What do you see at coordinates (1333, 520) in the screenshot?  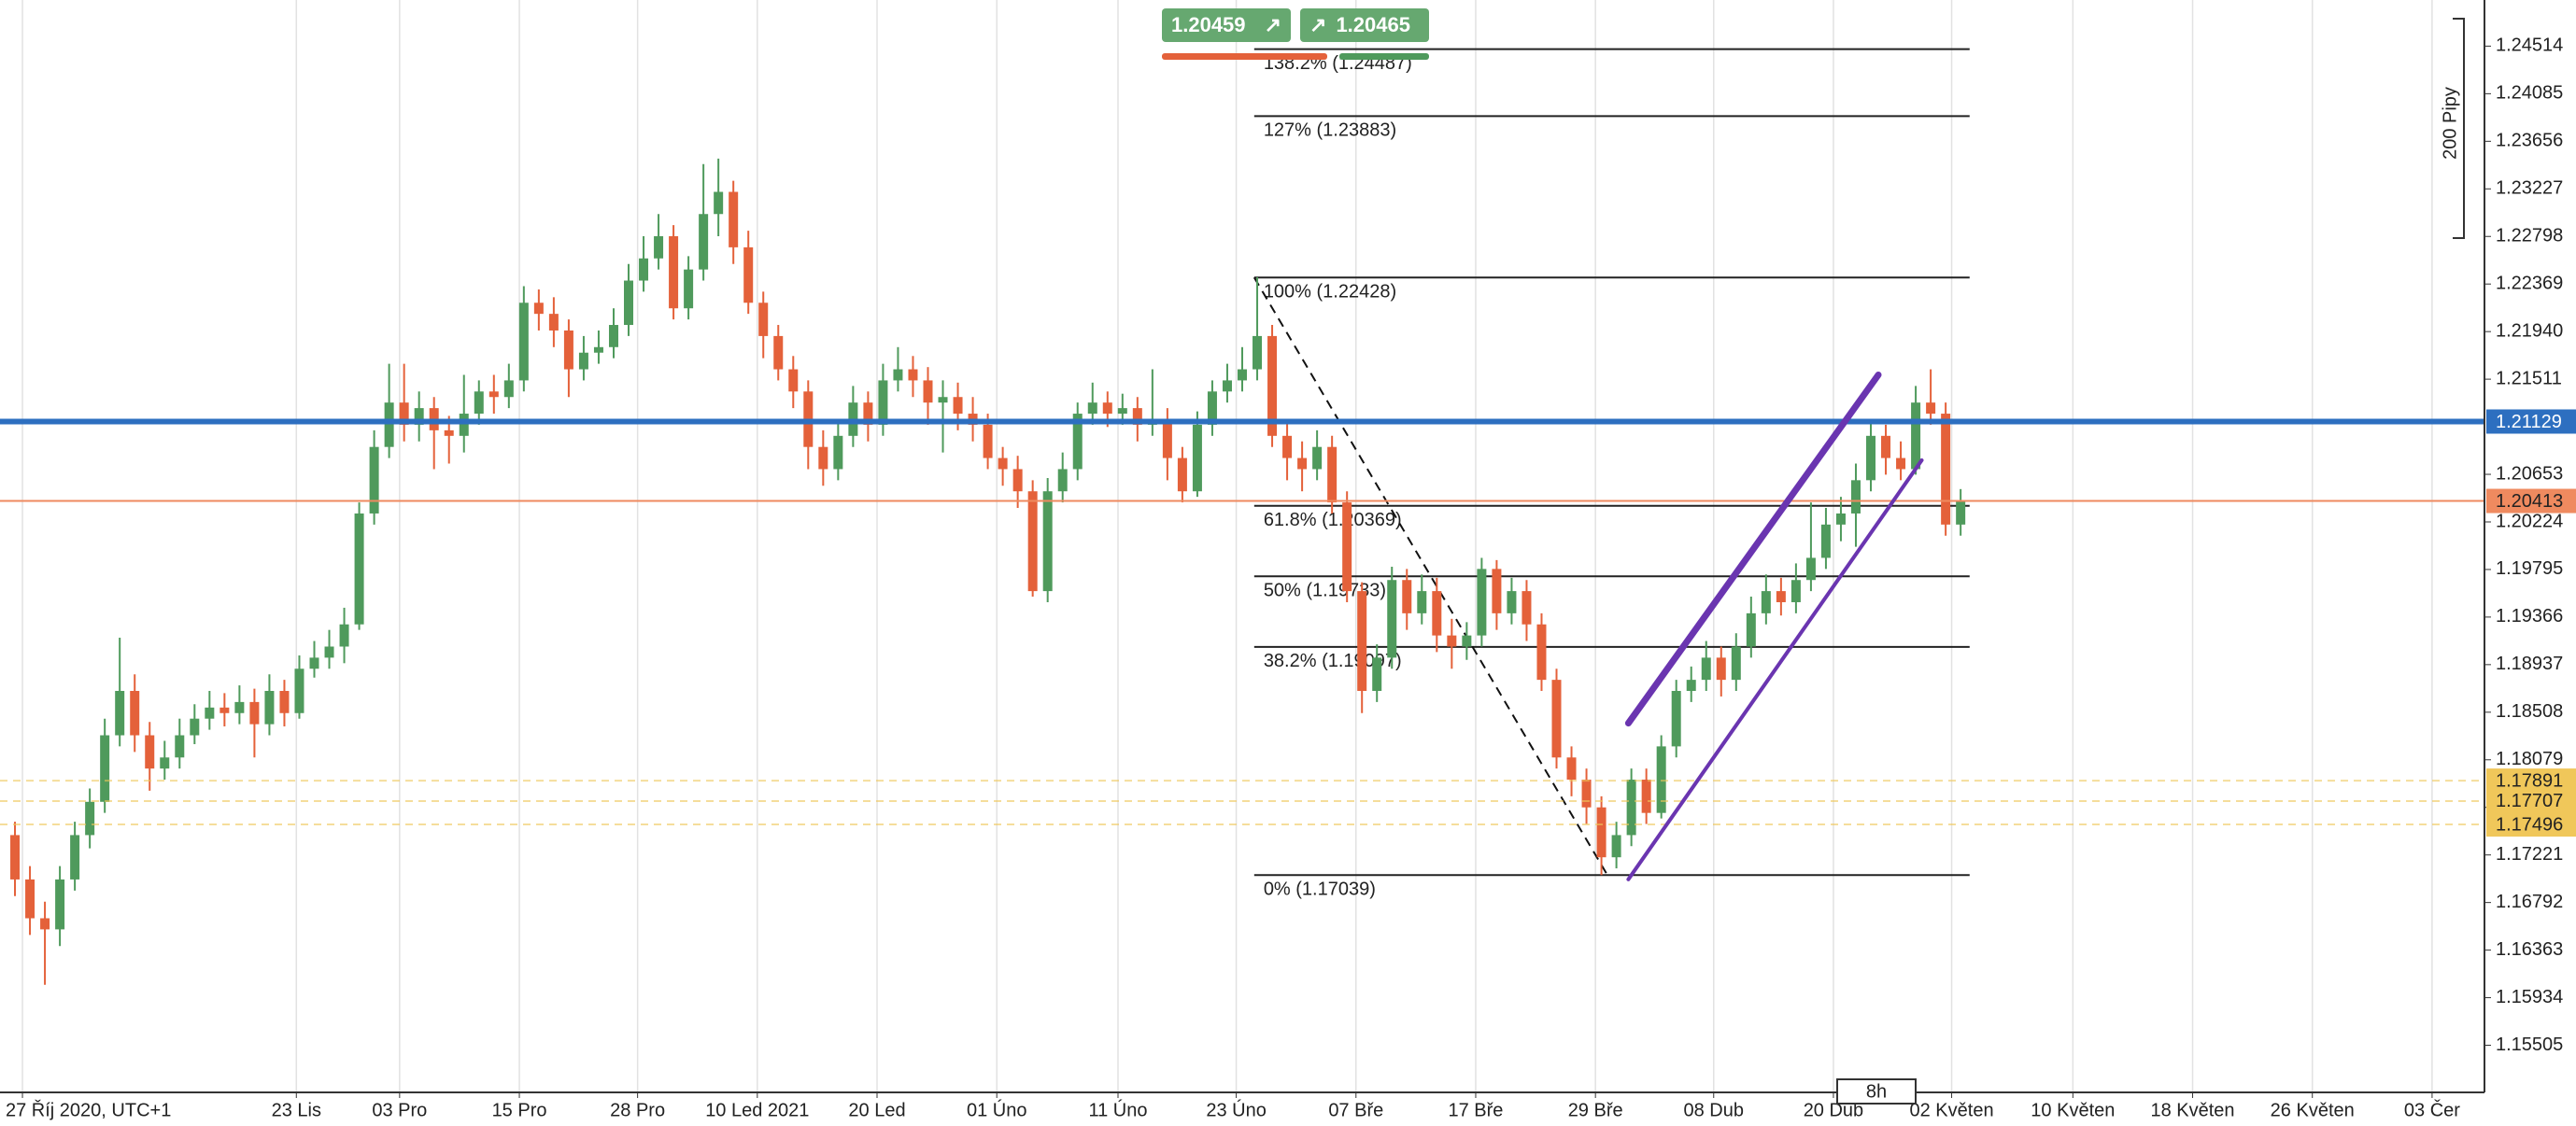 I see `fib-label: 61.8% (1.20369)` at bounding box center [1333, 520].